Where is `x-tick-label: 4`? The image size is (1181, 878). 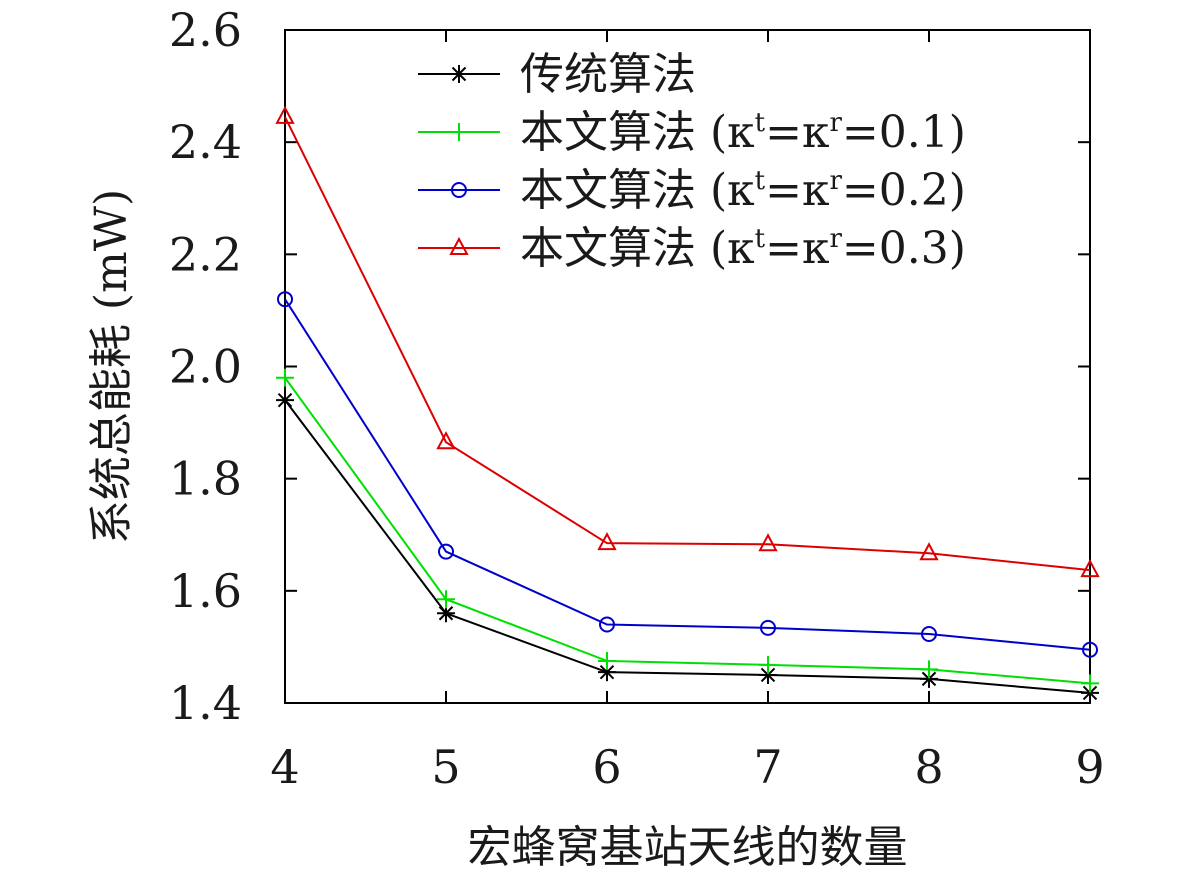
x-tick-label: 4 is located at coordinates (284, 767).